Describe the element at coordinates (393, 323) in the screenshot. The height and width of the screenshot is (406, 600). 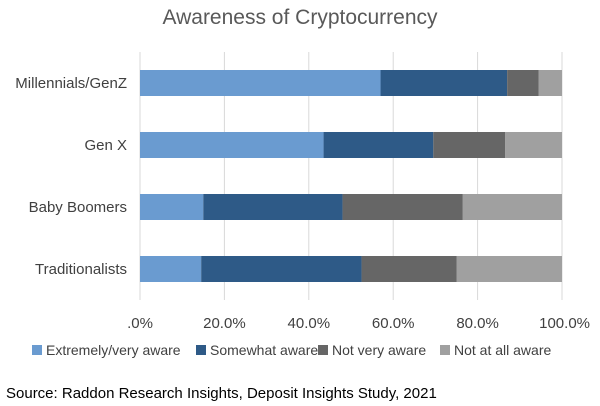
I see `x-tick-label: 60.0%` at that location.